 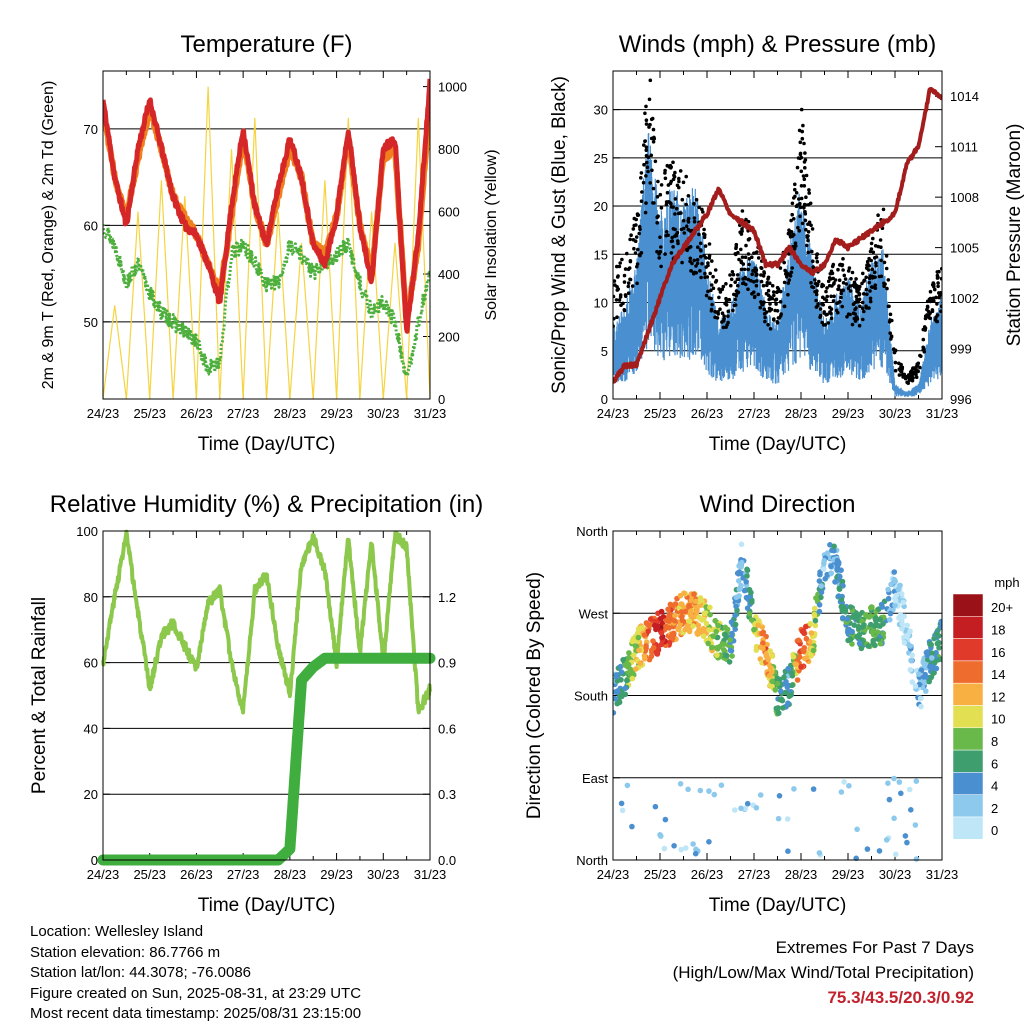 I want to click on y-tick-label: 80, so click(x=91, y=597).